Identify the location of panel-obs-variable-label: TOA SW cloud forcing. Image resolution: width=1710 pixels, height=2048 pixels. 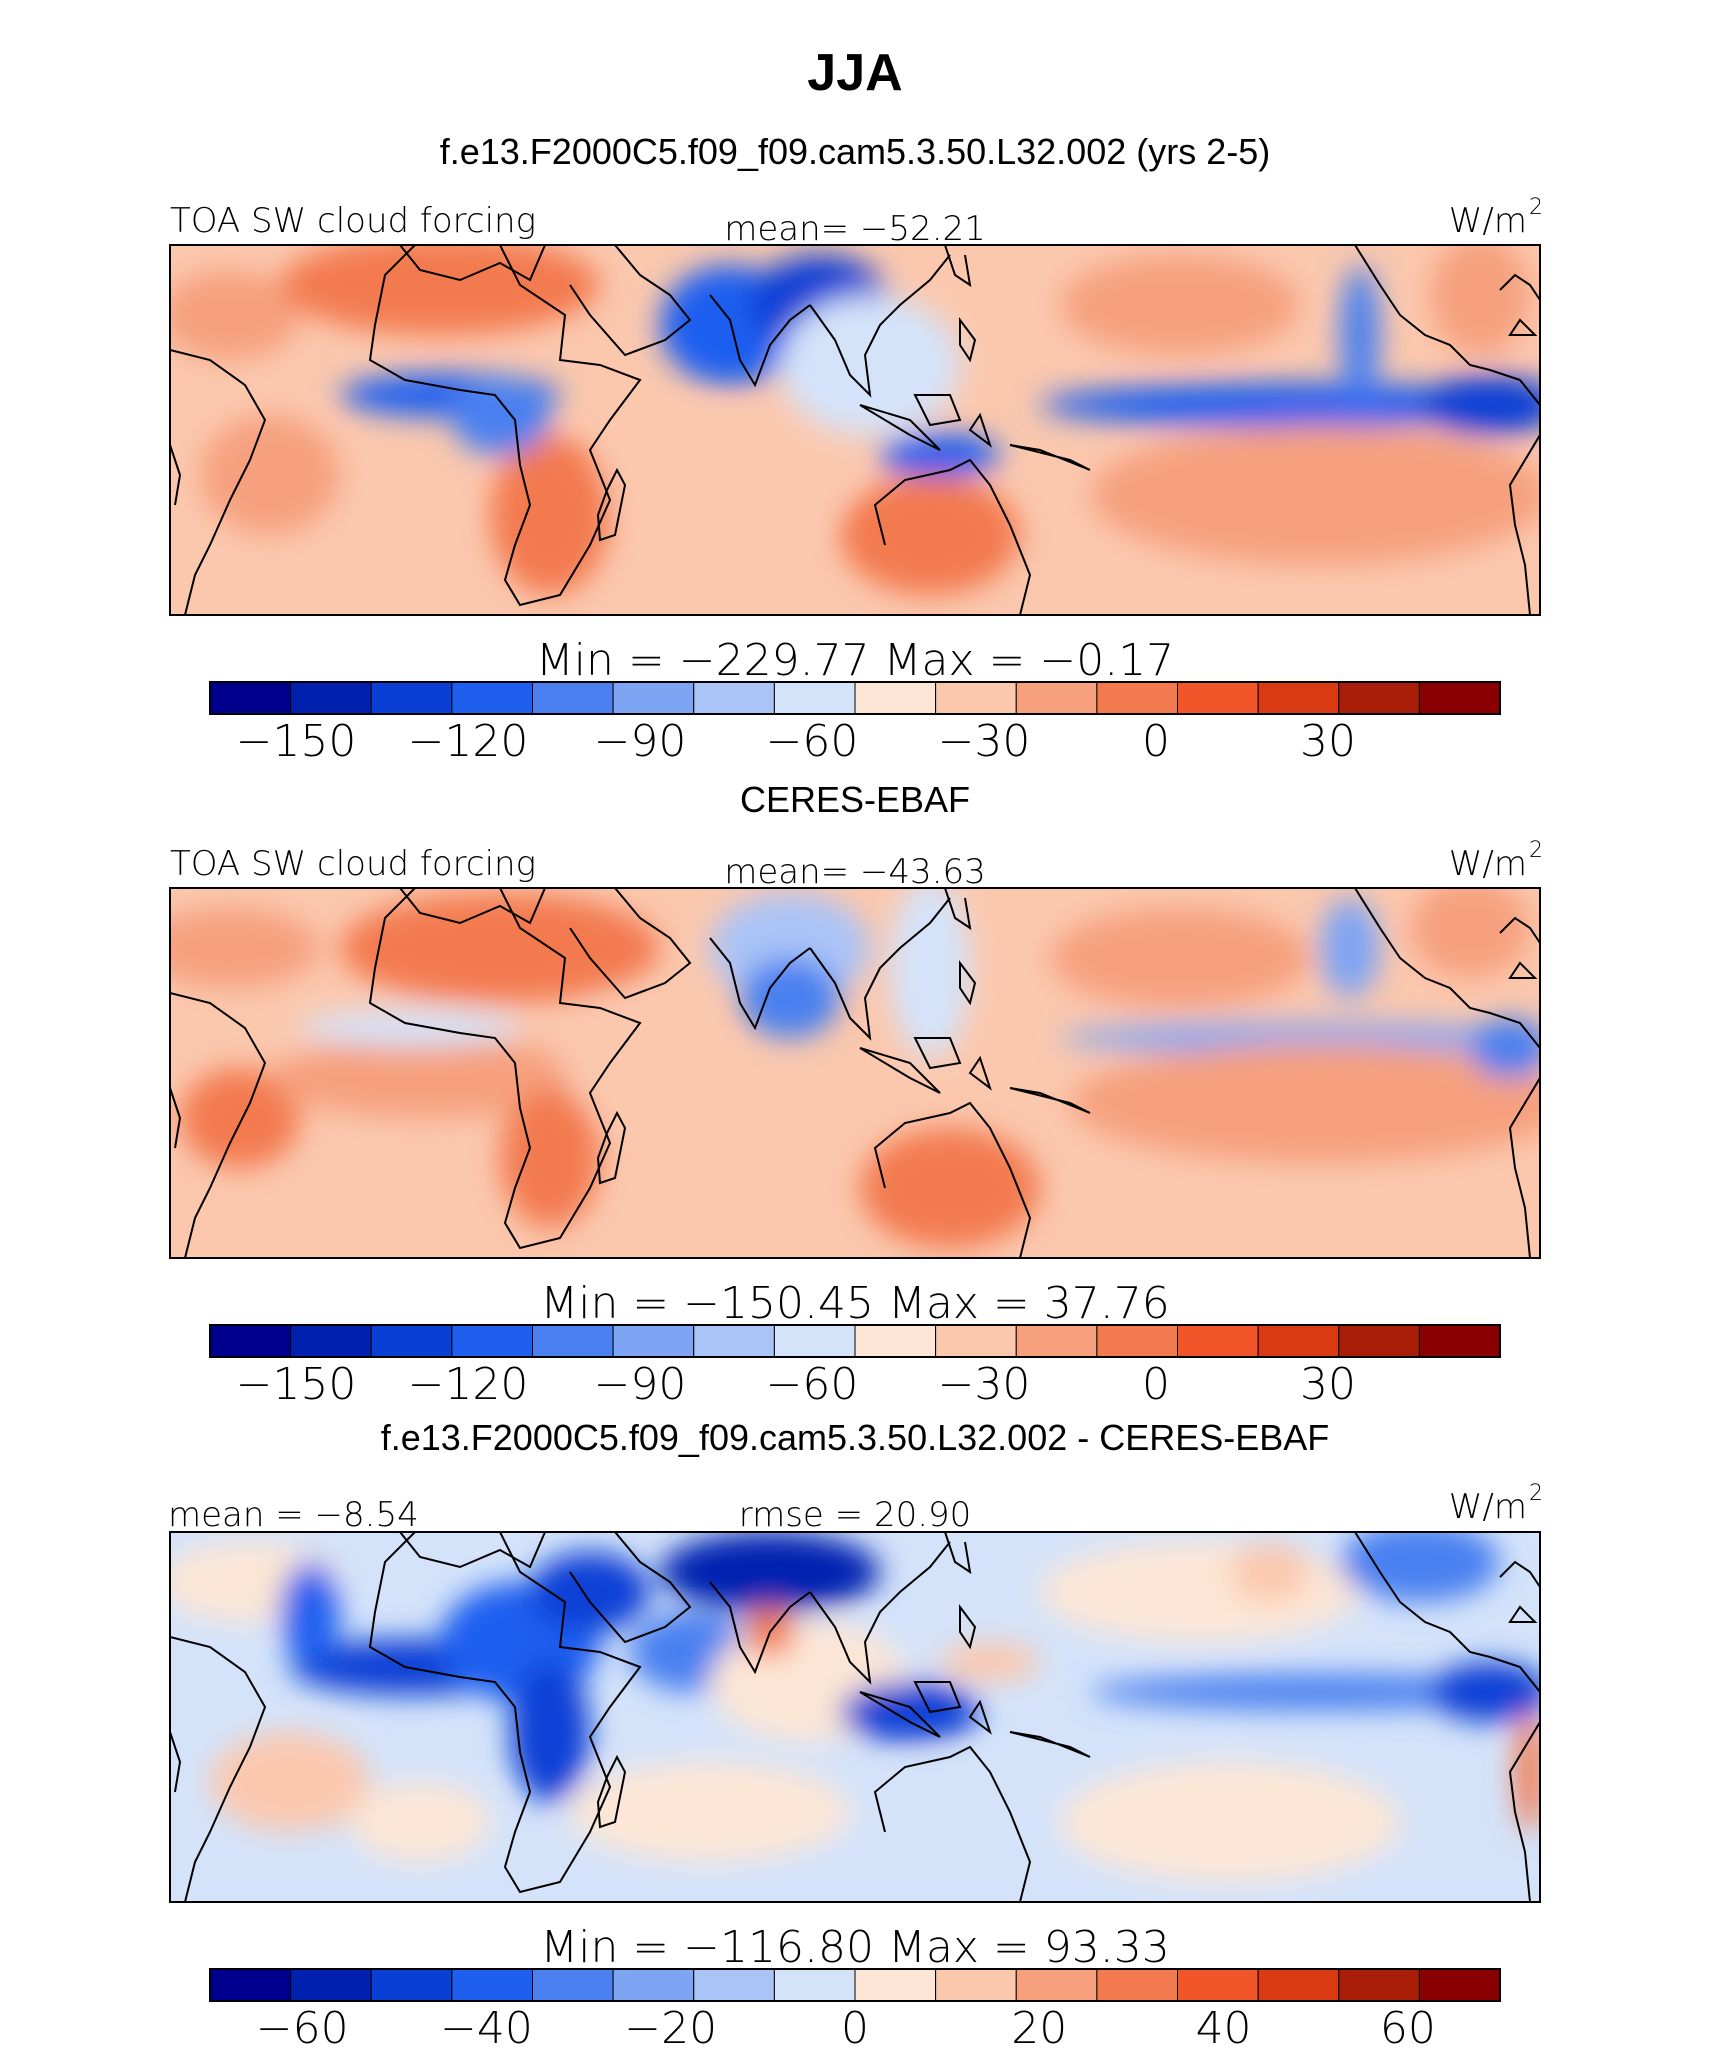
(353, 864).